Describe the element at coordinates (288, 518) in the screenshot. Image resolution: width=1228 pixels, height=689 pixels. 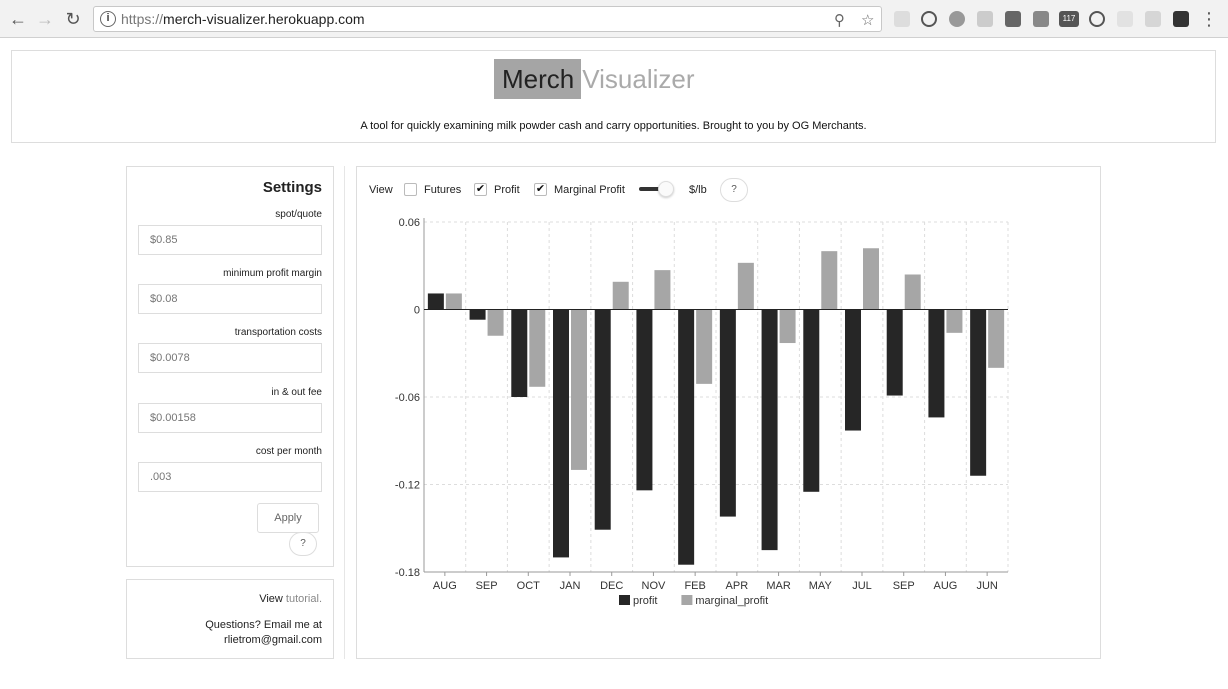
I see `apply-button: Apply` at that location.